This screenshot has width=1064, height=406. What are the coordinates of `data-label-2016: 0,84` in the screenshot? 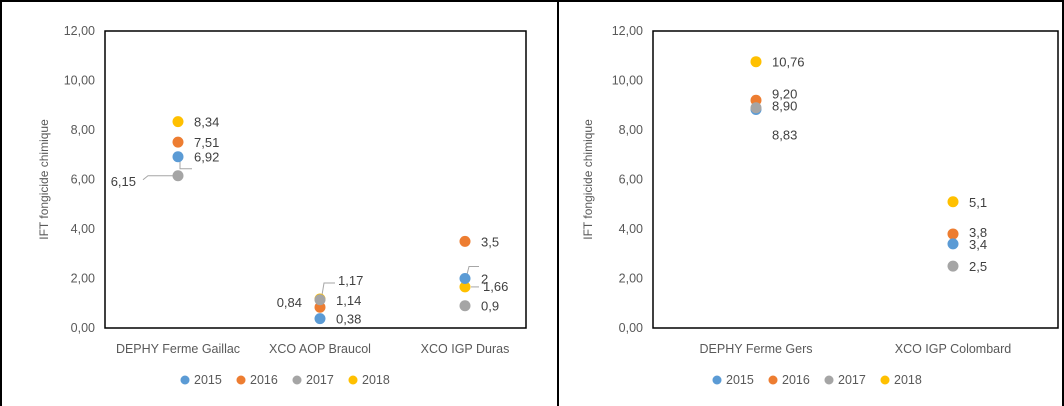 It's located at (289, 302).